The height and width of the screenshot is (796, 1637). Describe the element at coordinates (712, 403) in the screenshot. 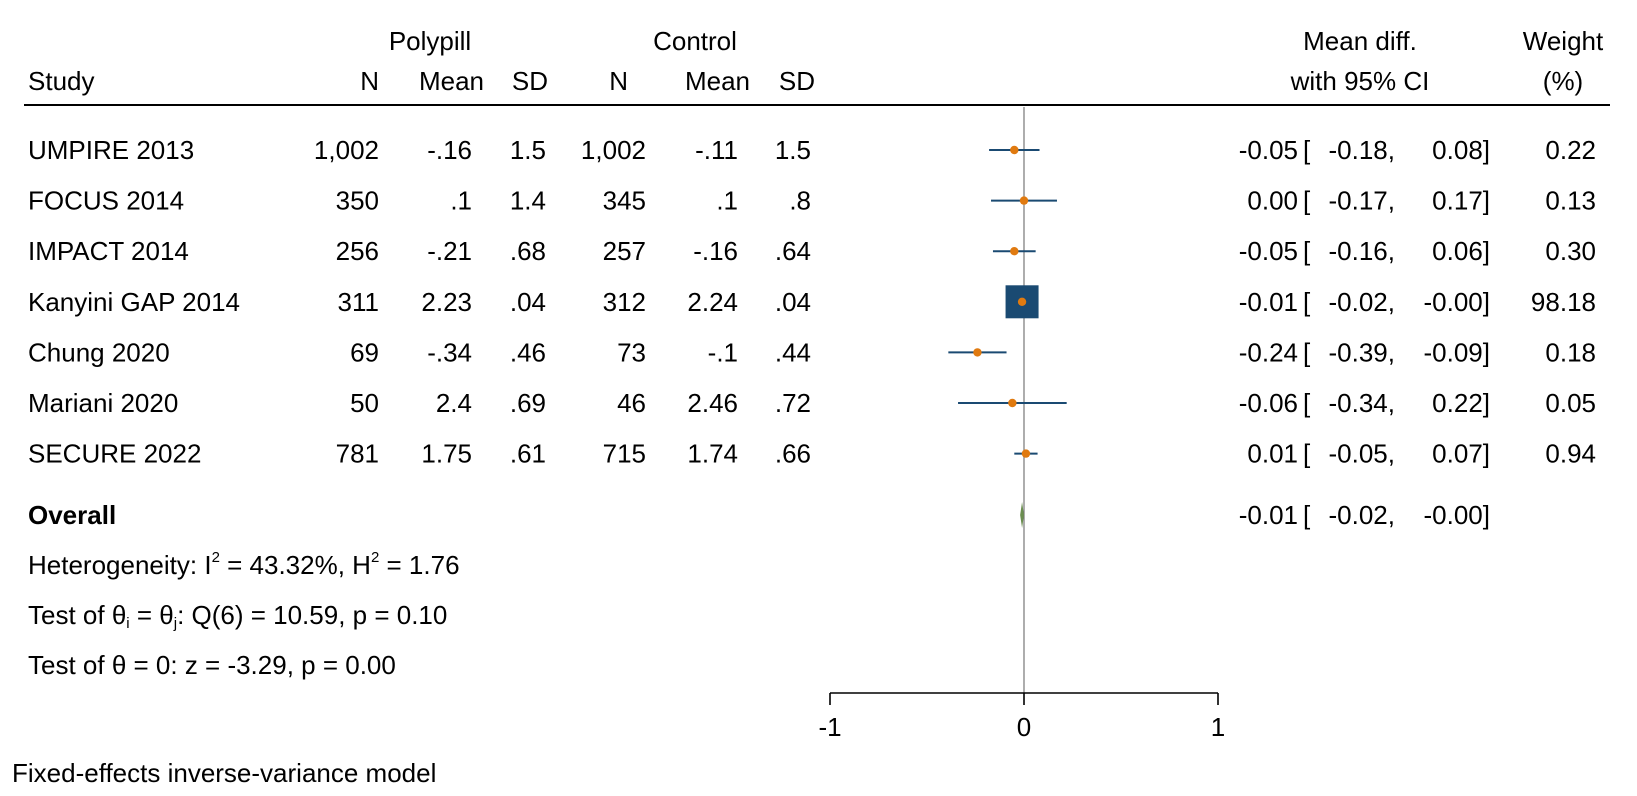

I see `control-mean: 2.46` at that location.